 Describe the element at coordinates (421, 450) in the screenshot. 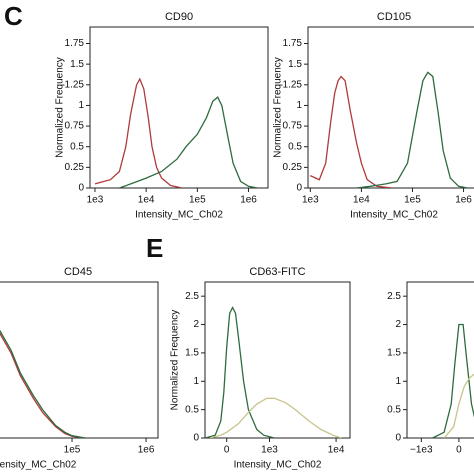

I see `x-tick-label: −1e3` at that location.